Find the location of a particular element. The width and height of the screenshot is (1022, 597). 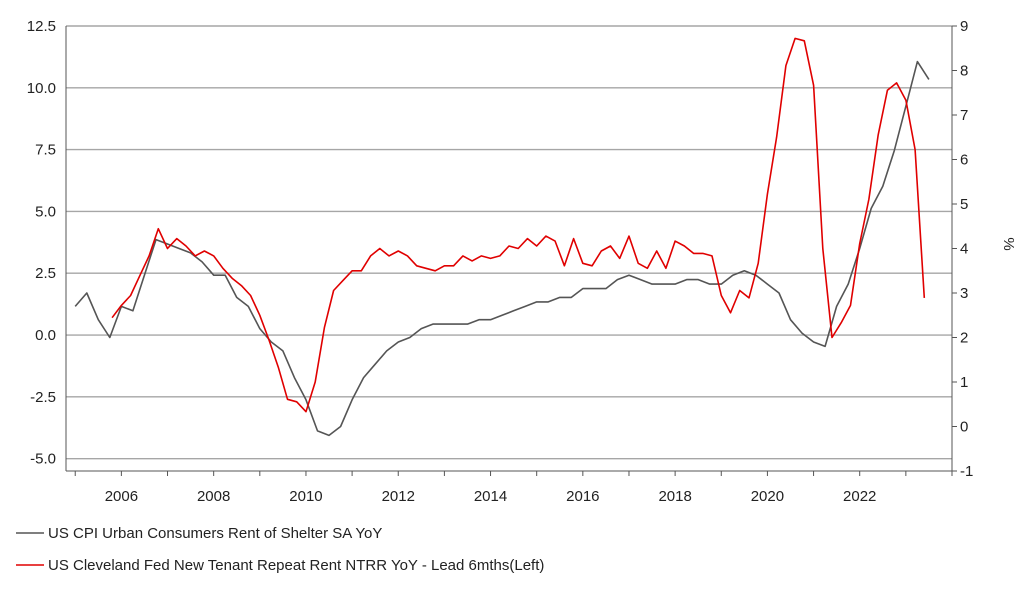

y-right-tick-label: 6 is located at coordinates (964, 160).